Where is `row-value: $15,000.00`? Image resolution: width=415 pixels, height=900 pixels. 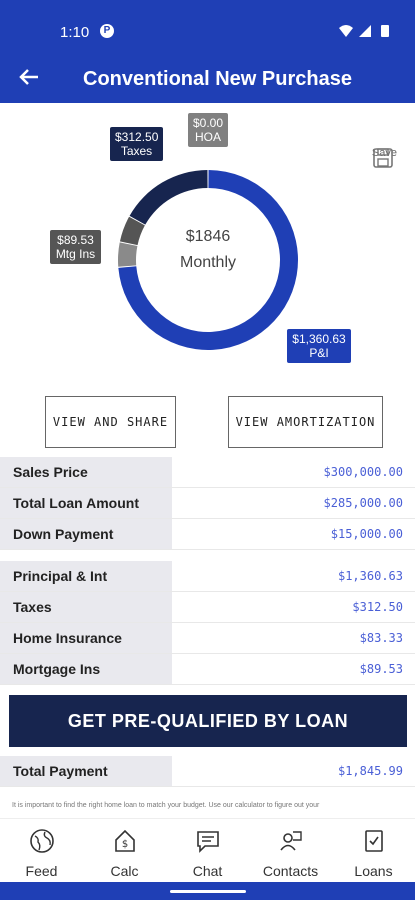 row-value: $15,000.00 is located at coordinates (366, 534).